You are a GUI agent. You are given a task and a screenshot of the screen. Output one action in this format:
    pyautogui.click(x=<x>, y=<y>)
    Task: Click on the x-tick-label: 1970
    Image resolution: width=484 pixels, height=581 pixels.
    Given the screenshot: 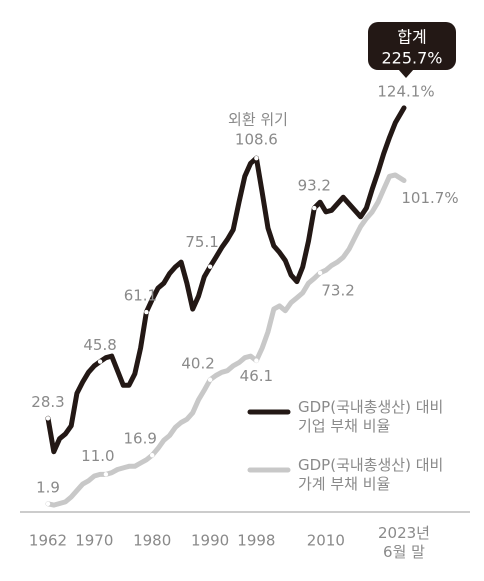 What is the action you would take?
    pyautogui.click(x=94, y=541)
    